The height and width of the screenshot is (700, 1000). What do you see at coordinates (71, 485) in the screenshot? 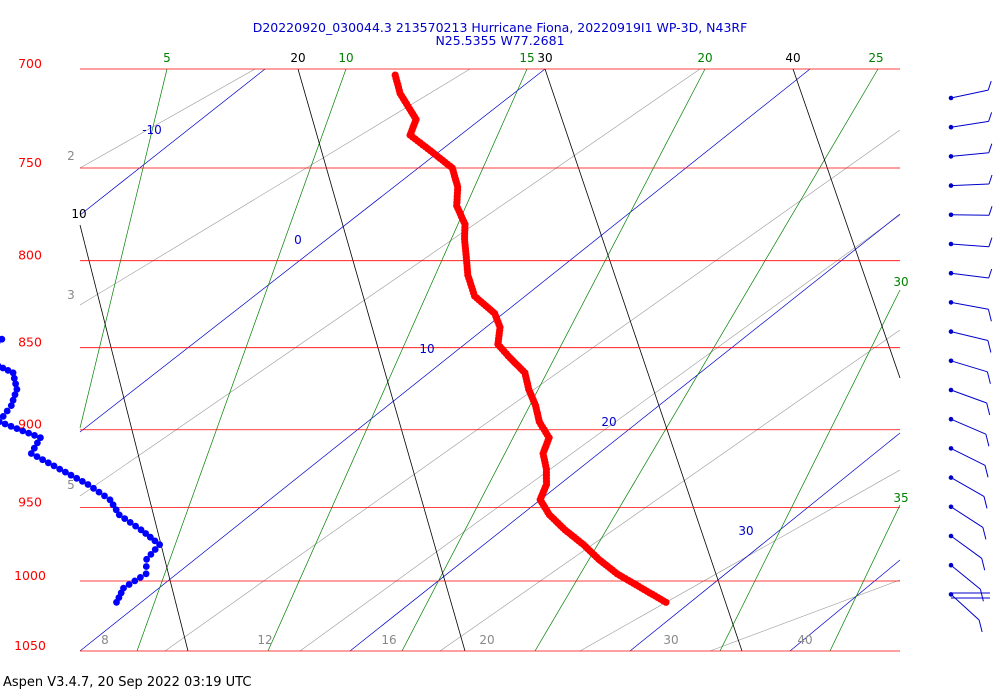
I see `left-gray-label: 5` at bounding box center [71, 485].